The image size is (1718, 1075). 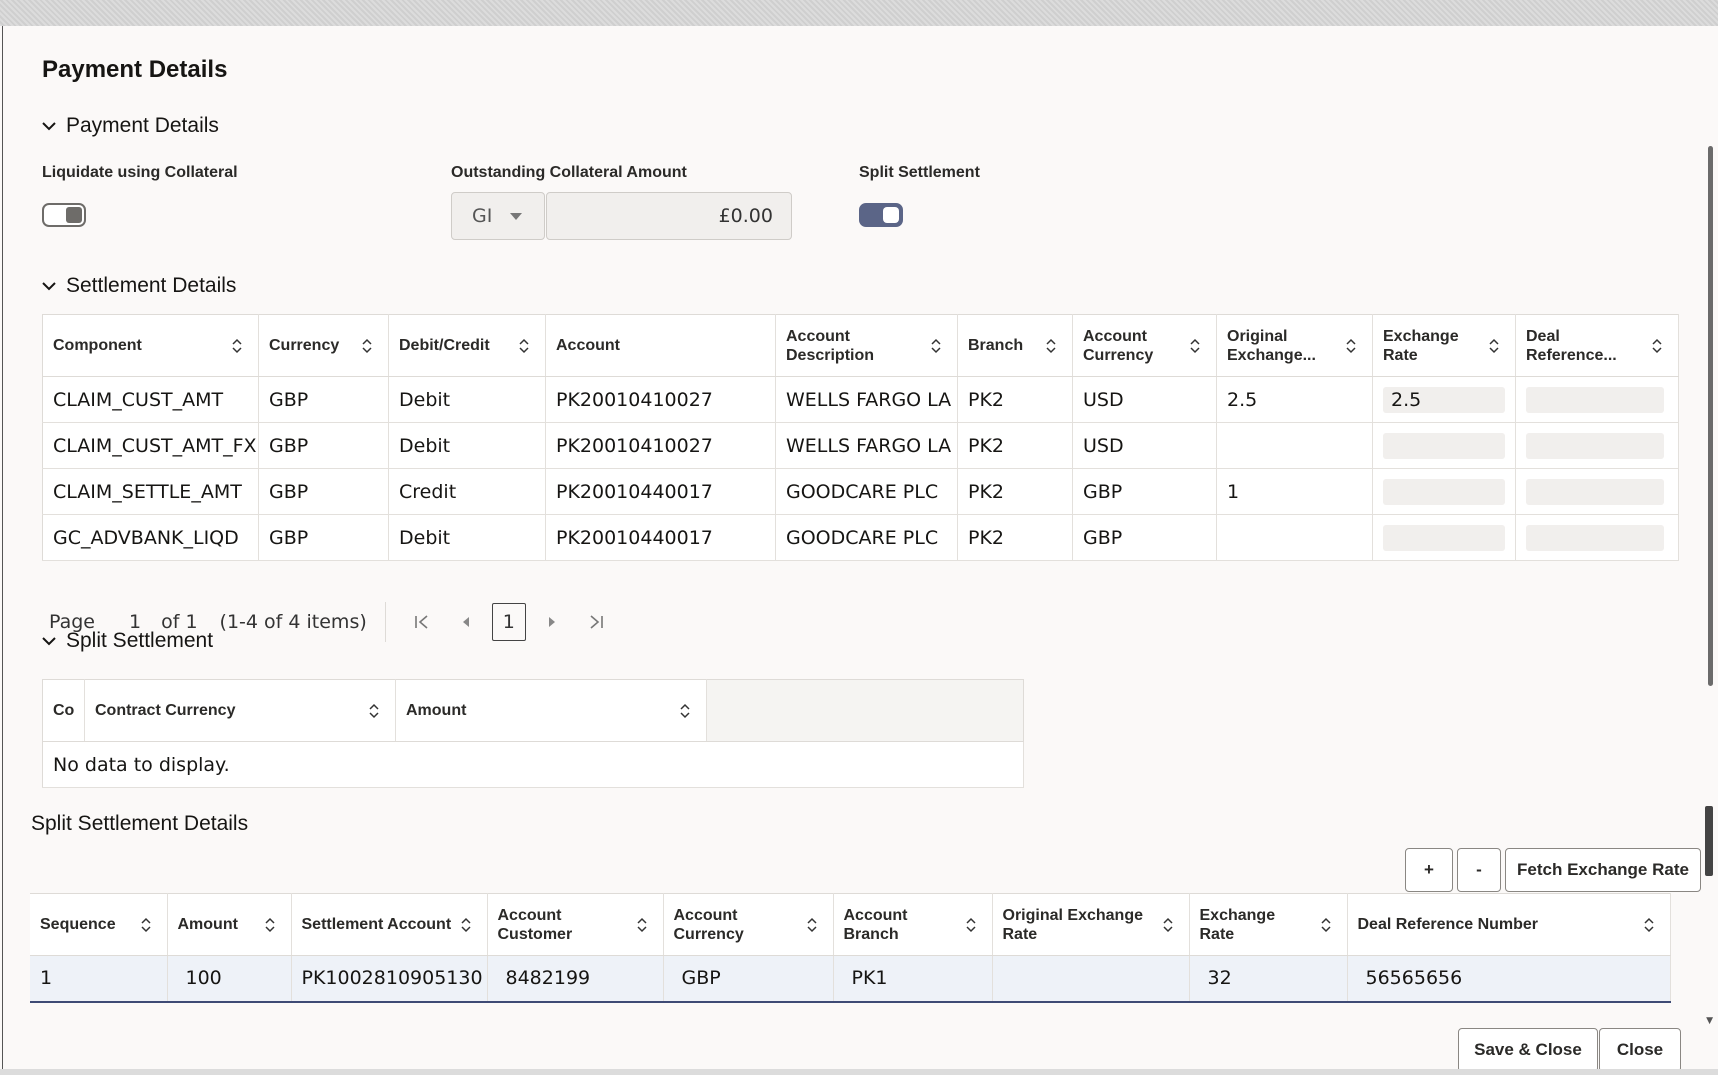 What do you see at coordinates (49, 641) in the screenshot?
I see `chevron-down-icon` at bounding box center [49, 641].